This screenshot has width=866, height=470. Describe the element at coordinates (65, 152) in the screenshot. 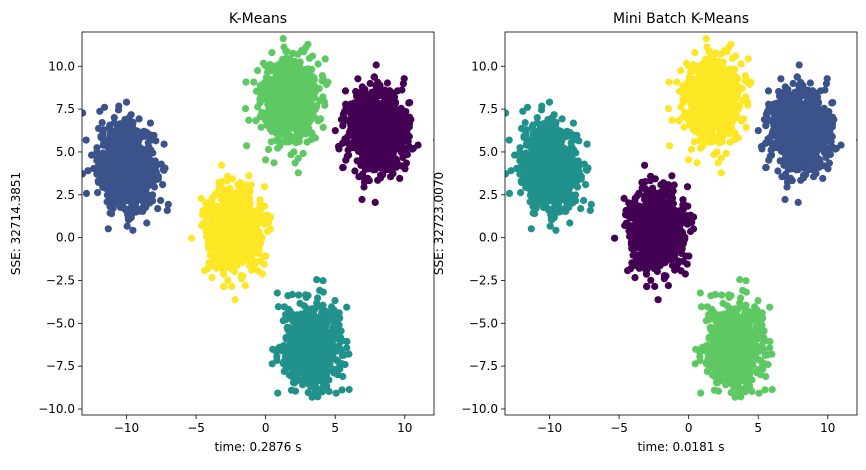

I see `y-tick-label: 5.0` at that location.